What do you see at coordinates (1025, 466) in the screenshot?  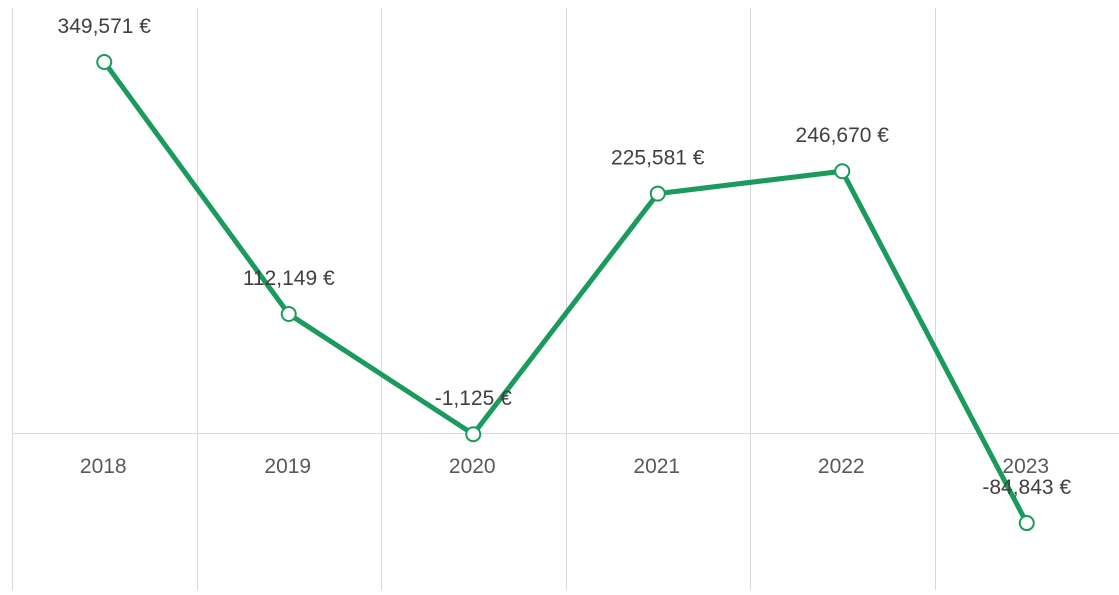 I see `category-tick-label: 2023` at bounding box center [1025, 466].